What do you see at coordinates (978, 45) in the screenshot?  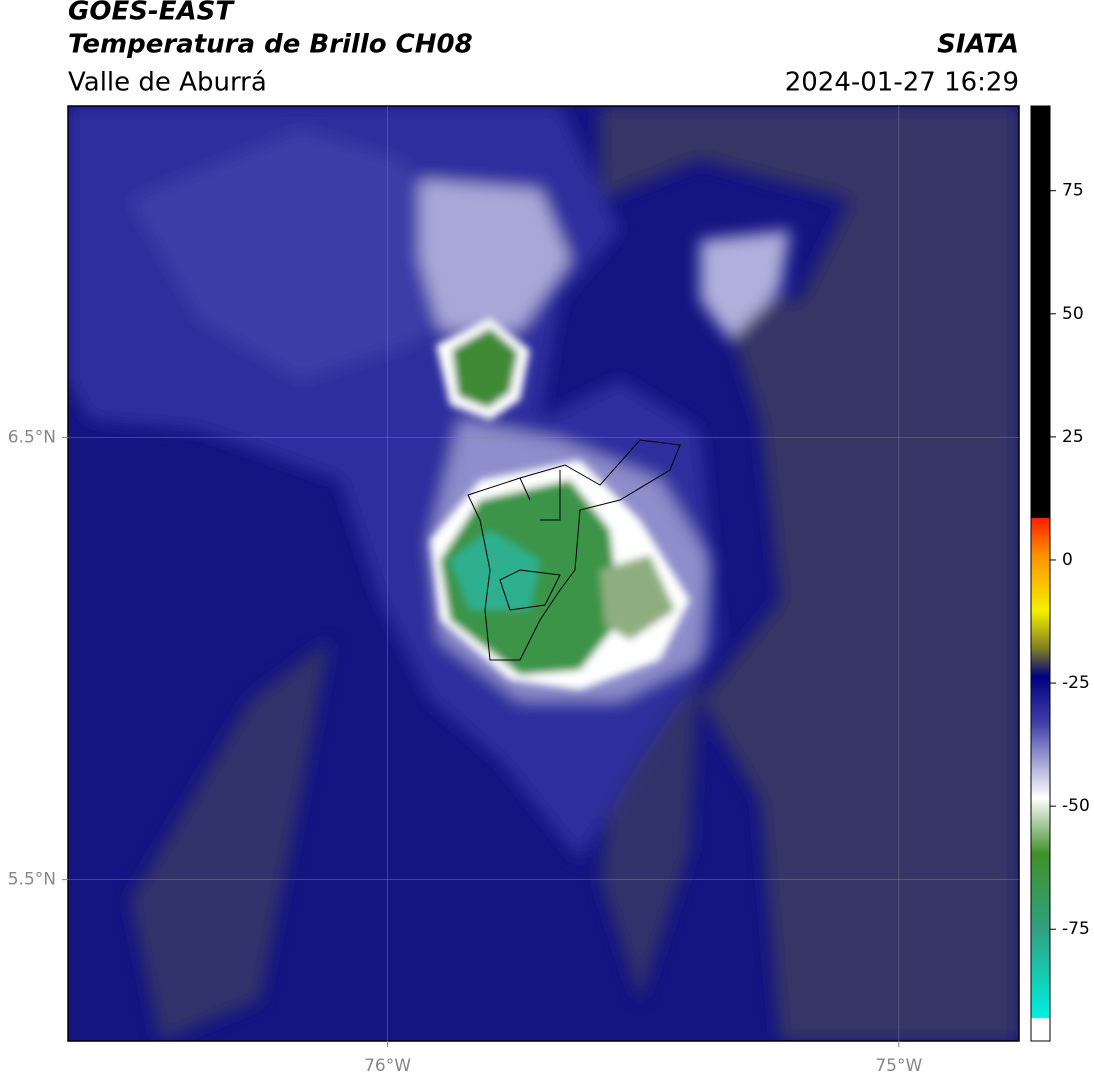 I see `source: SIATA` at bounding box center [978, 45].